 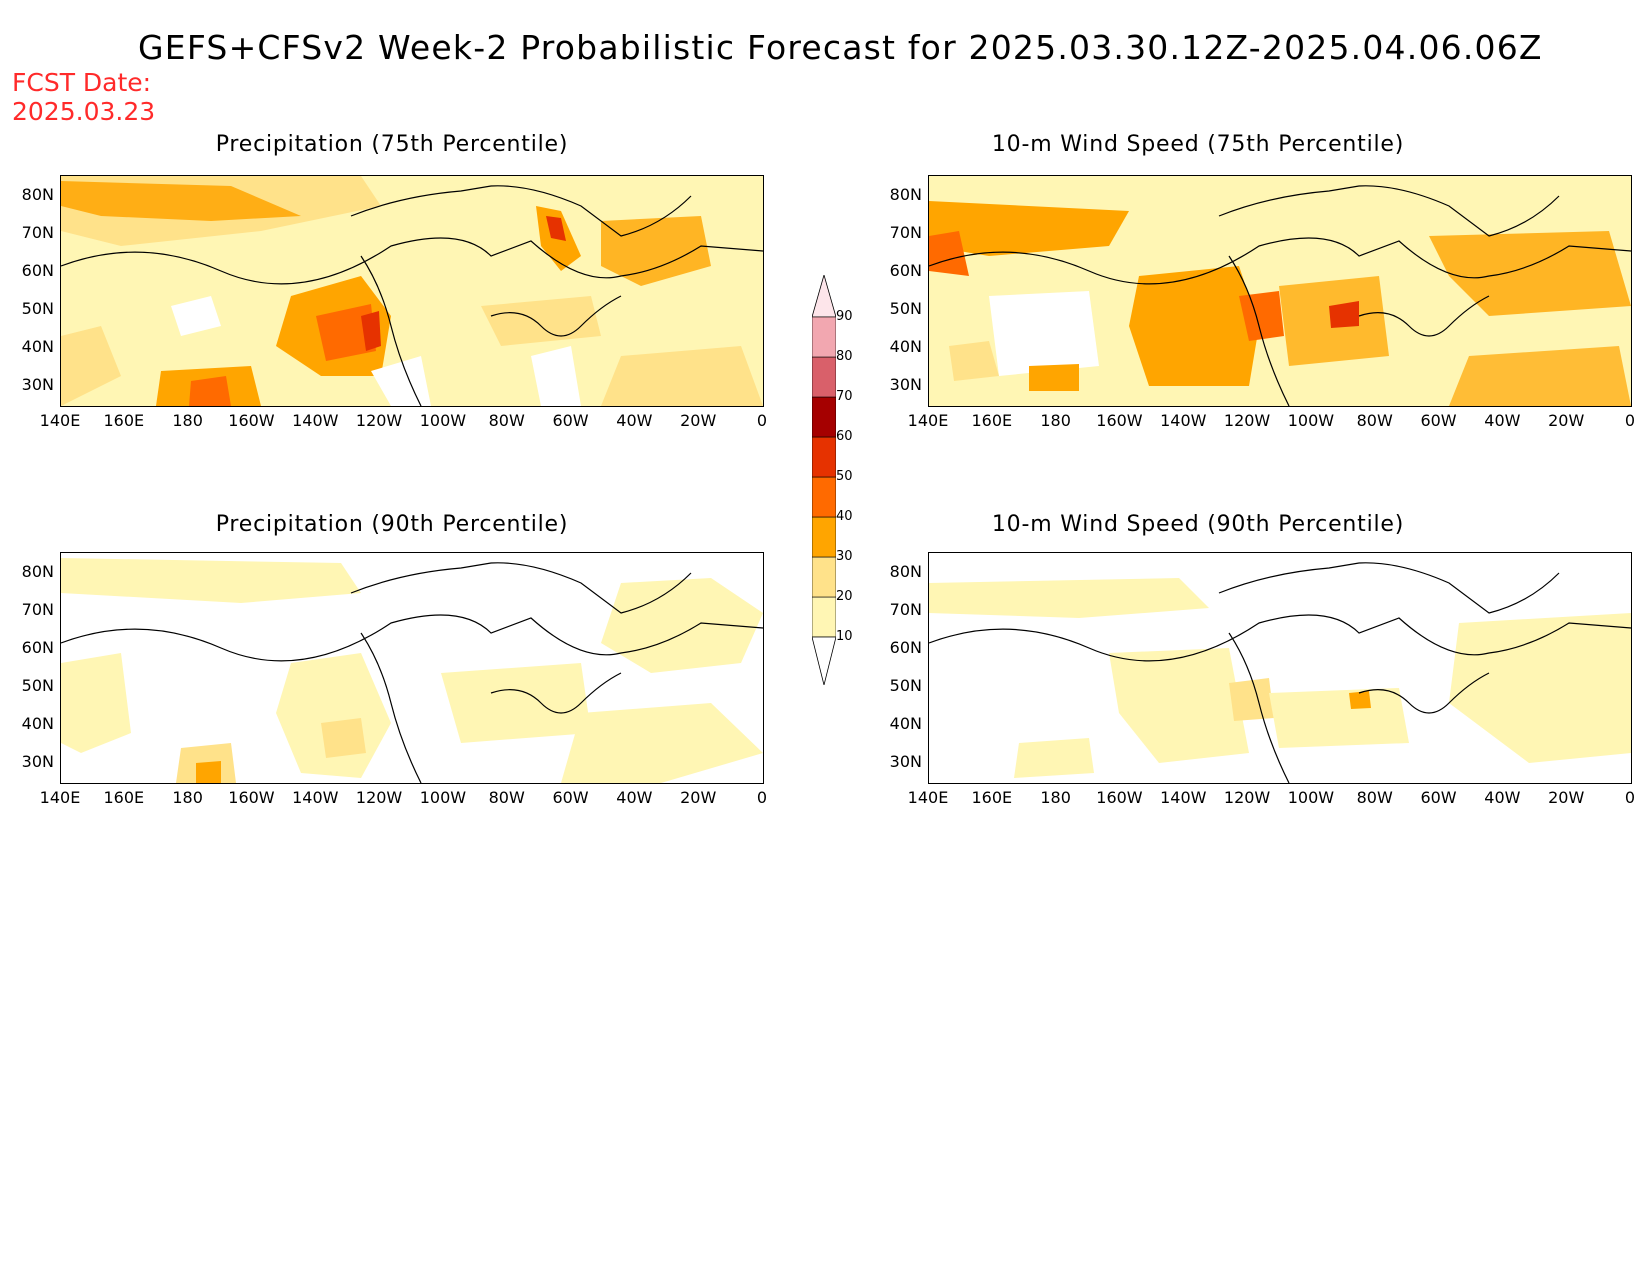 I want to click on colorbar-bottom-triangle, so click(x=824, y=660).